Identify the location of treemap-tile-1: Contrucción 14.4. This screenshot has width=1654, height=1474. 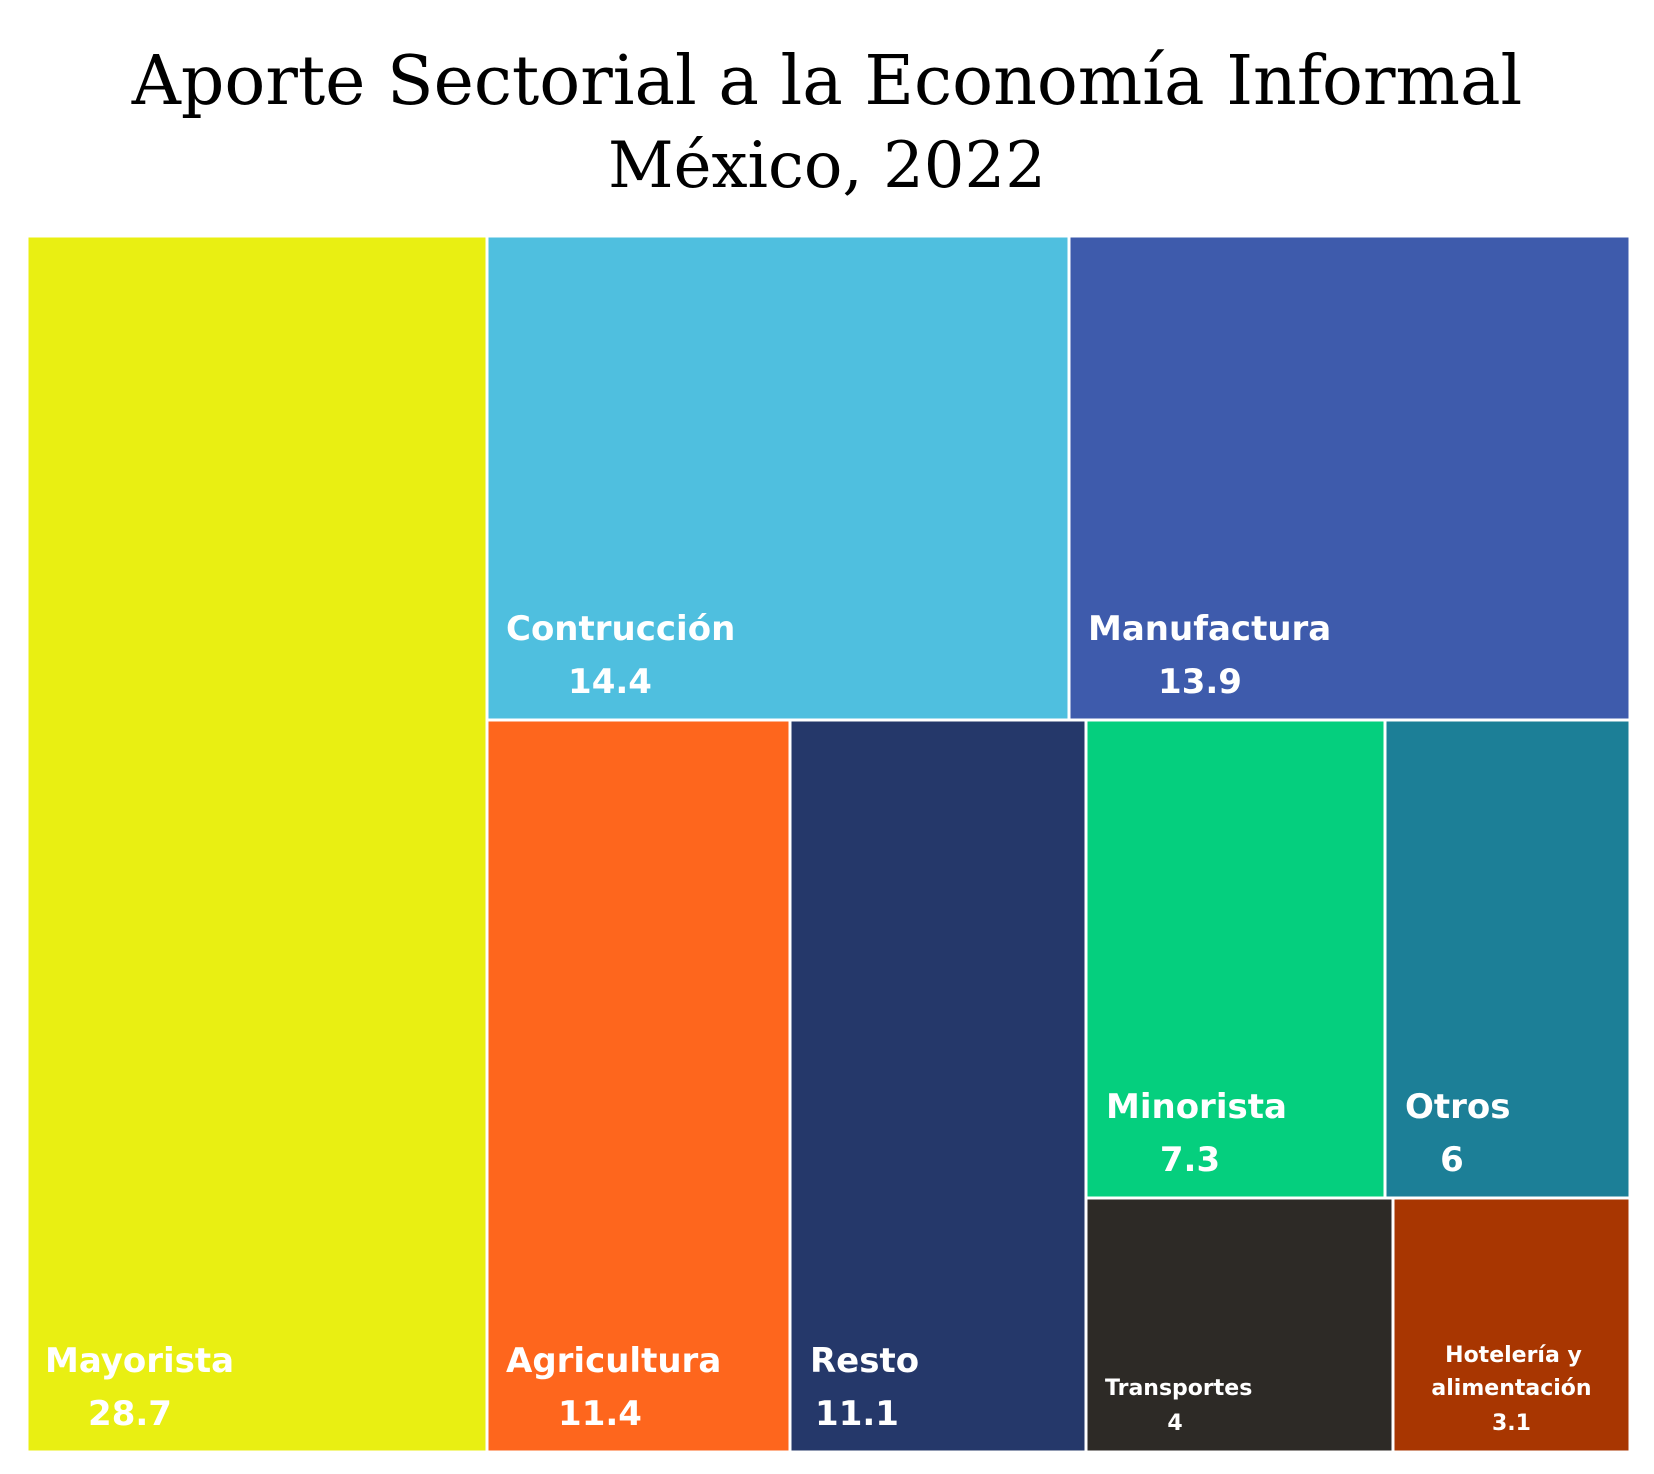
(778, 478).